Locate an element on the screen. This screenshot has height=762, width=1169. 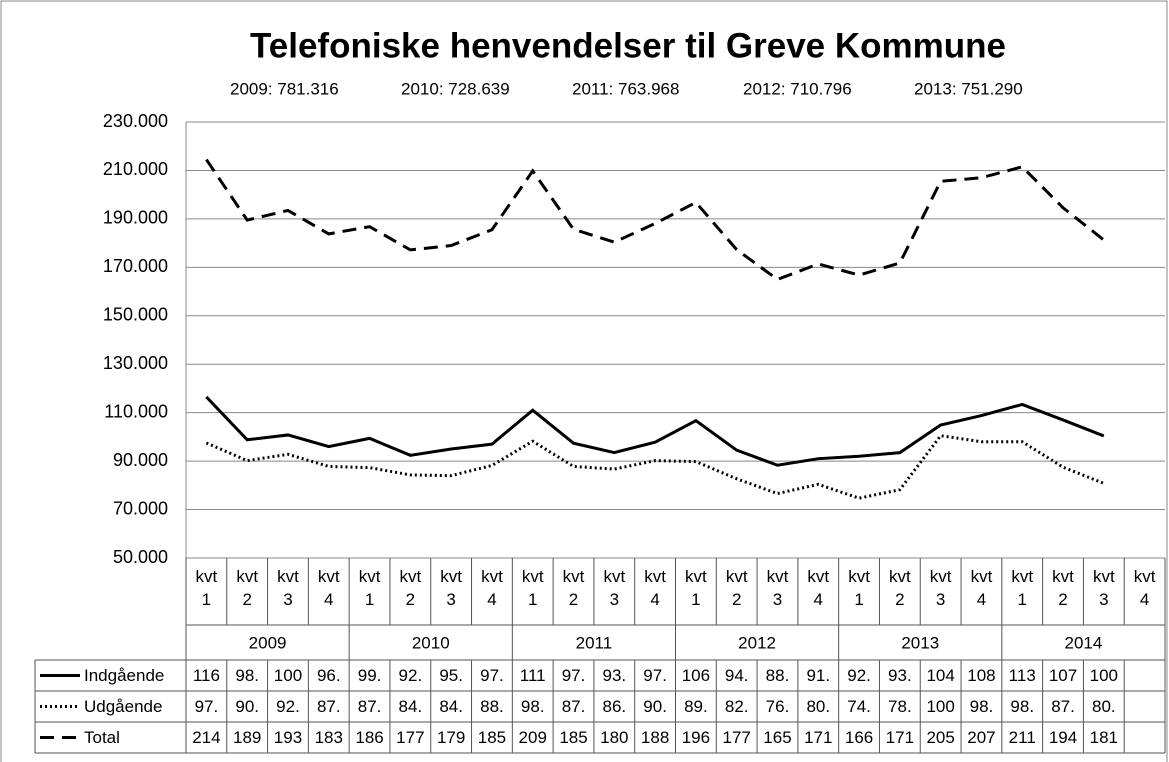
table-value: 189 is located at coordinates (247, 737).